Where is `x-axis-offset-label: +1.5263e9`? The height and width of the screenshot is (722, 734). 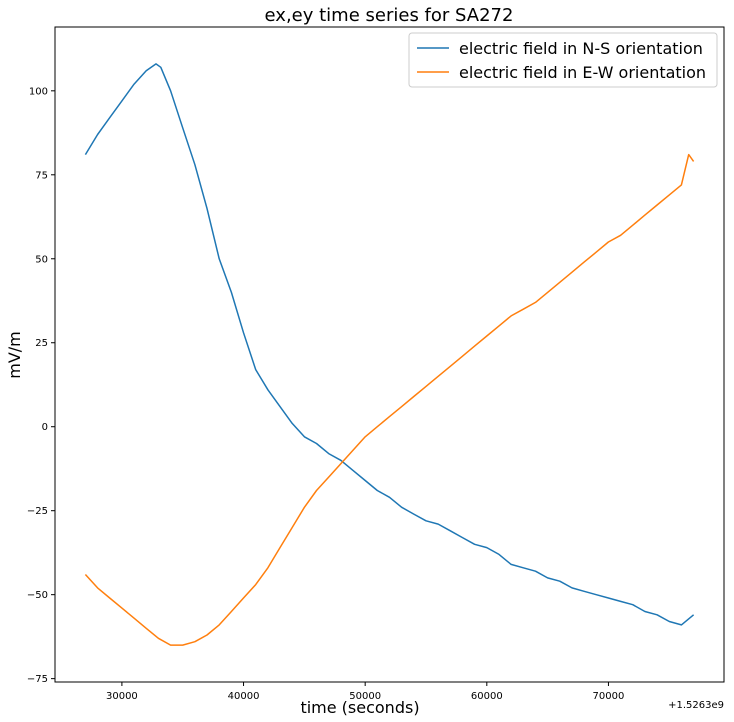 x-axis-offset-label: +1.5263e9 is located at coordinates (696, 705).